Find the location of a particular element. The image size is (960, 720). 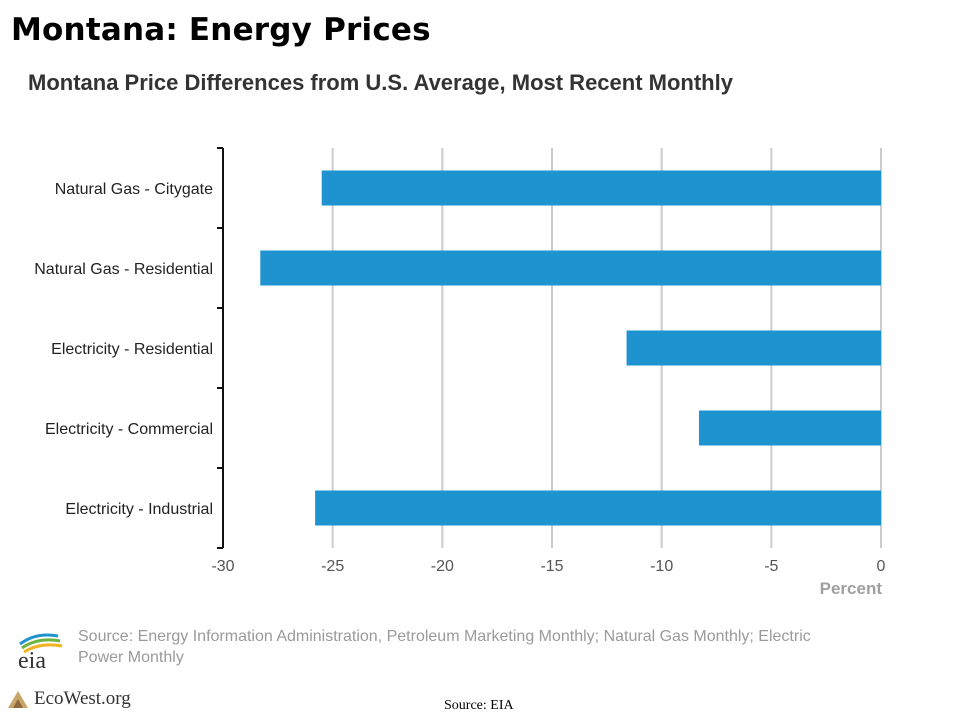

x-tick-label: 0 is located at coordinates (881, 566).